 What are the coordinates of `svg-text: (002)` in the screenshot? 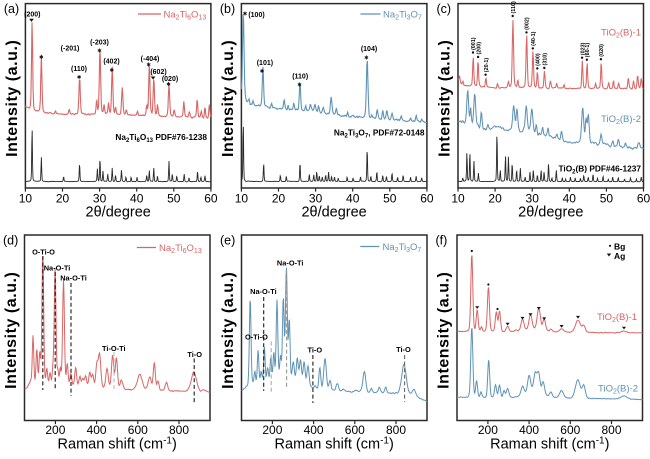 It's located at (528, 23).